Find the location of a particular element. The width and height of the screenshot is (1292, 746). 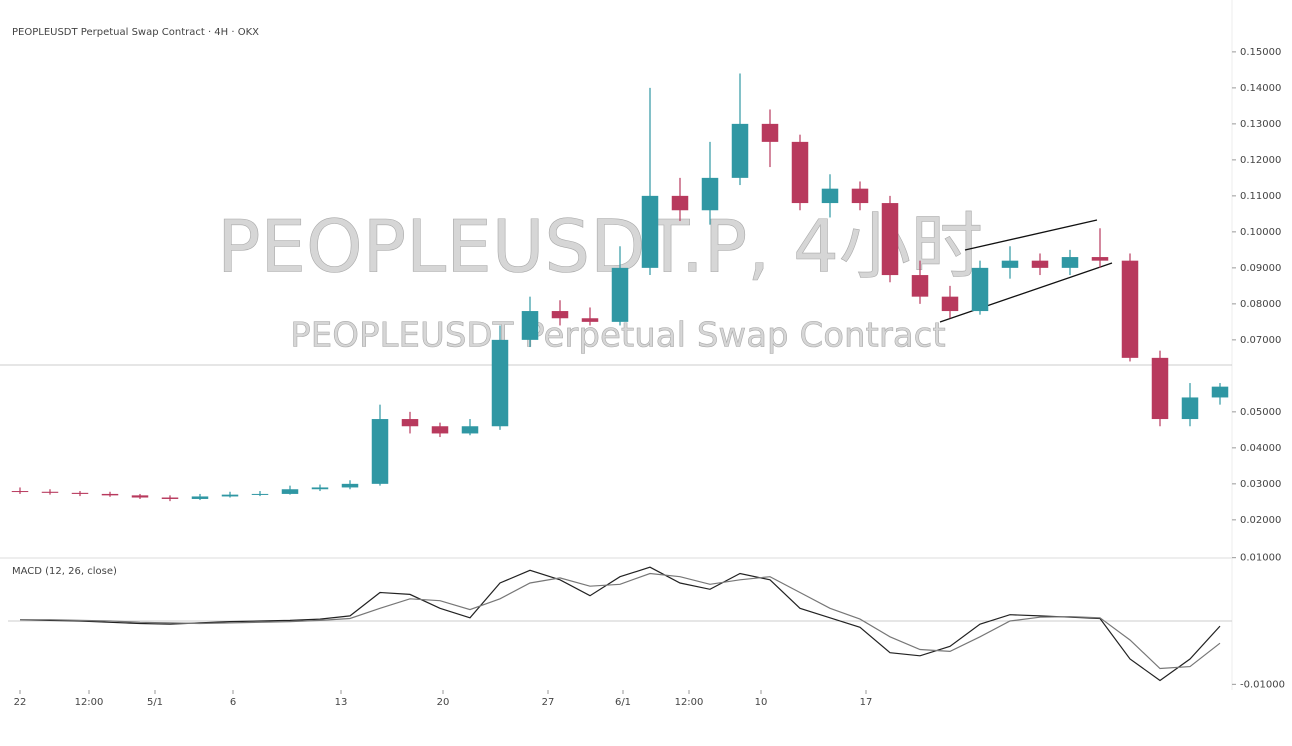

y-tick-label: 0.14000 is located at coordinates (1260, 88).